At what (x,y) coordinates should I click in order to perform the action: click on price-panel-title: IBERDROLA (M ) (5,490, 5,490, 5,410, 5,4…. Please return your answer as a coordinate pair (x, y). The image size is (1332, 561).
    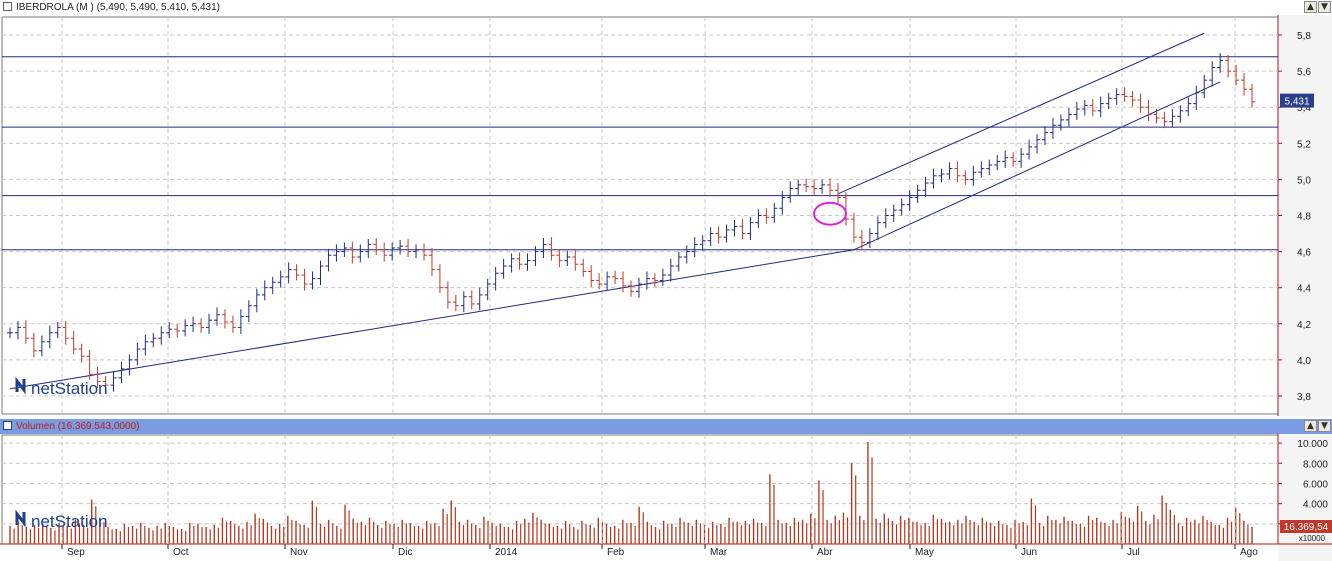
    Looking at the image, I should click on (118, 7).